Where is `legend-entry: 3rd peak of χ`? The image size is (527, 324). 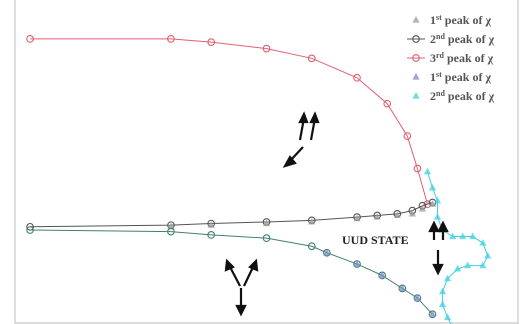 legend-entry: 3rd peak of χ is located at coordinates (462, 58).